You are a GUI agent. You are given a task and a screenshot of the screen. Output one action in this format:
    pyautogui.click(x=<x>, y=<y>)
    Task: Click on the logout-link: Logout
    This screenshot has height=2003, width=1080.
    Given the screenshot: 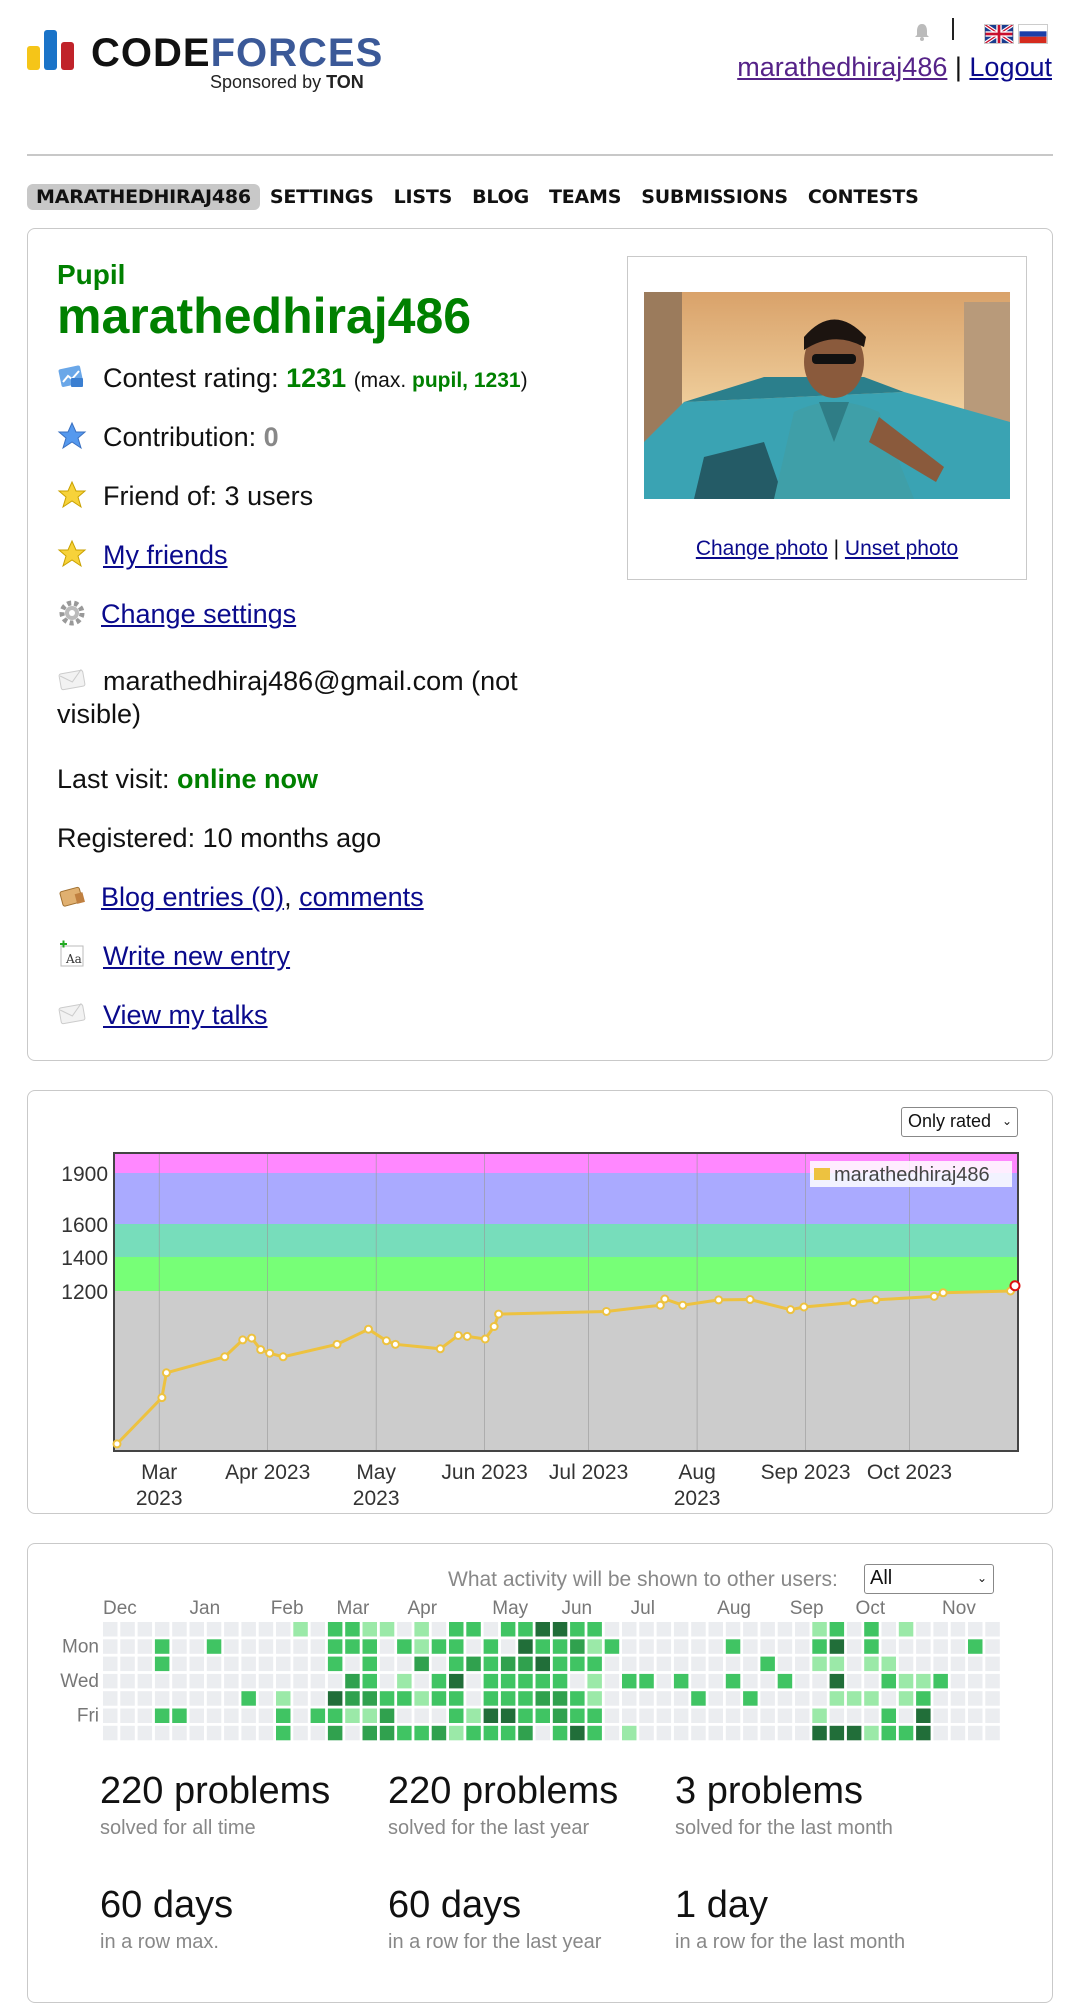 What is the action you would take?
    pyautogui.click(x=1010, y=67)
    